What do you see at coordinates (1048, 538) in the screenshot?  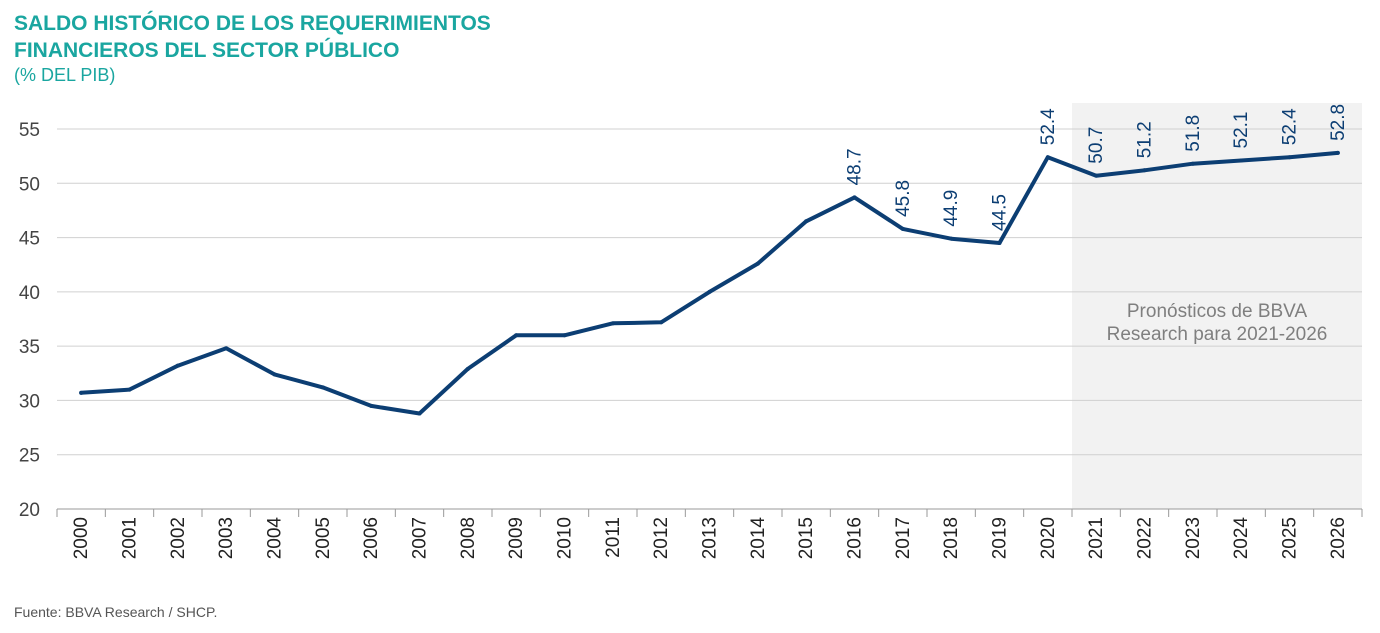 I see `x-tick-label: 2020` at bounding box center [1048, 538].